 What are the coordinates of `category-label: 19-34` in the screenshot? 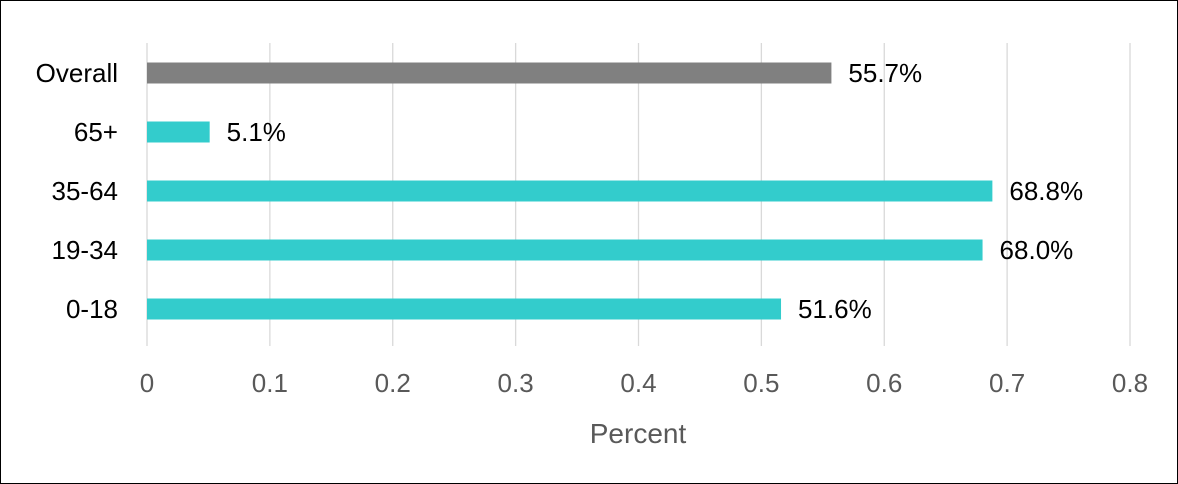 It's located at (85, 250).